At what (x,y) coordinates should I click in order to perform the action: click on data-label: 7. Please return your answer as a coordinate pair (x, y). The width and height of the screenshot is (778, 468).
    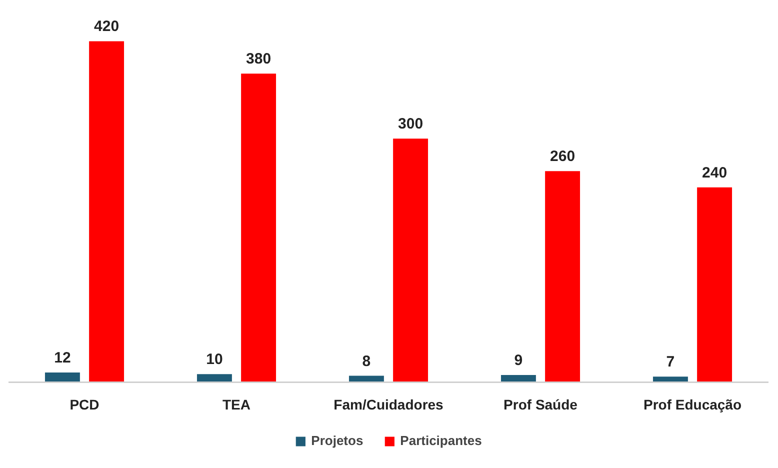
    Looking at the image, I should click on (670, 362).